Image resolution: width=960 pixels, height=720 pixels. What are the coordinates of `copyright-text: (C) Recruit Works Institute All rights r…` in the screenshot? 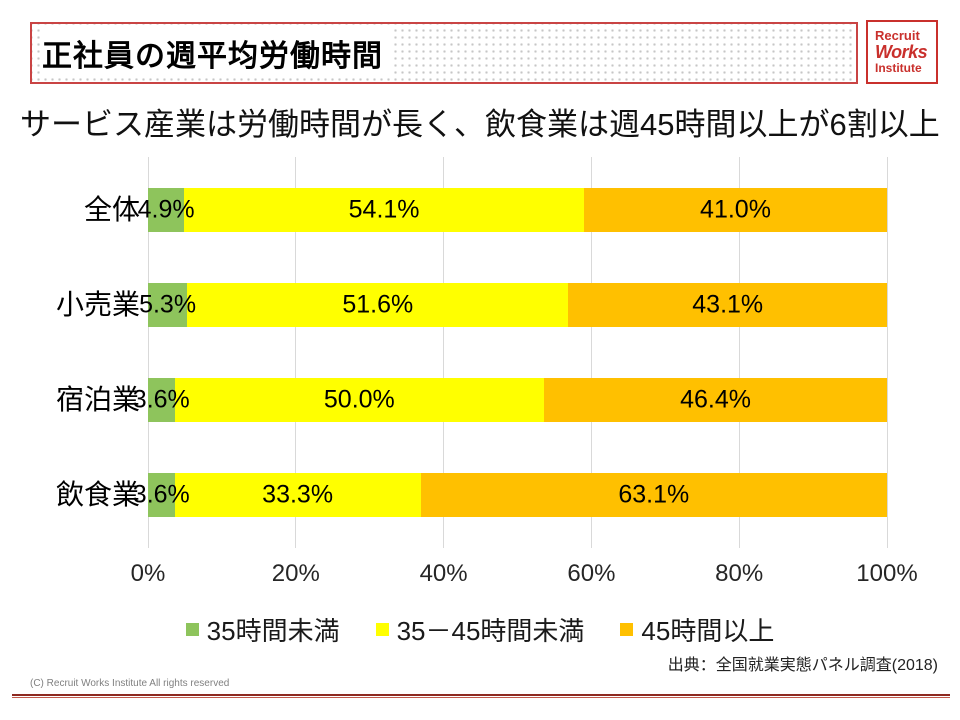 It's located at (130, 683).